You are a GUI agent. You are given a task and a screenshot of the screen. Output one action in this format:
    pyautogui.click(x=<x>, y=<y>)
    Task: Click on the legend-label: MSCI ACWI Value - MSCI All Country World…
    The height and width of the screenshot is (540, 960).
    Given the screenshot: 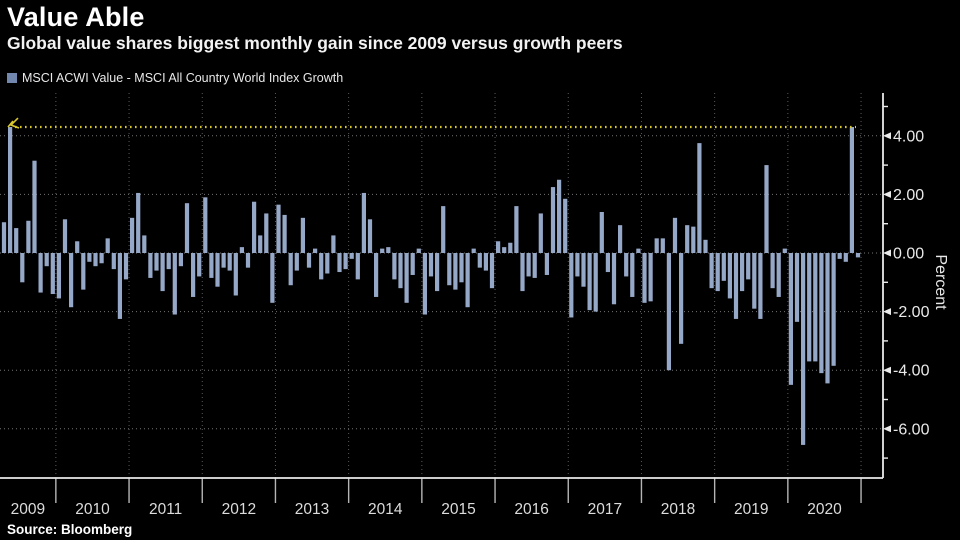 What is the action you would take?
    pyautogui.click(x=183, y=78)
    